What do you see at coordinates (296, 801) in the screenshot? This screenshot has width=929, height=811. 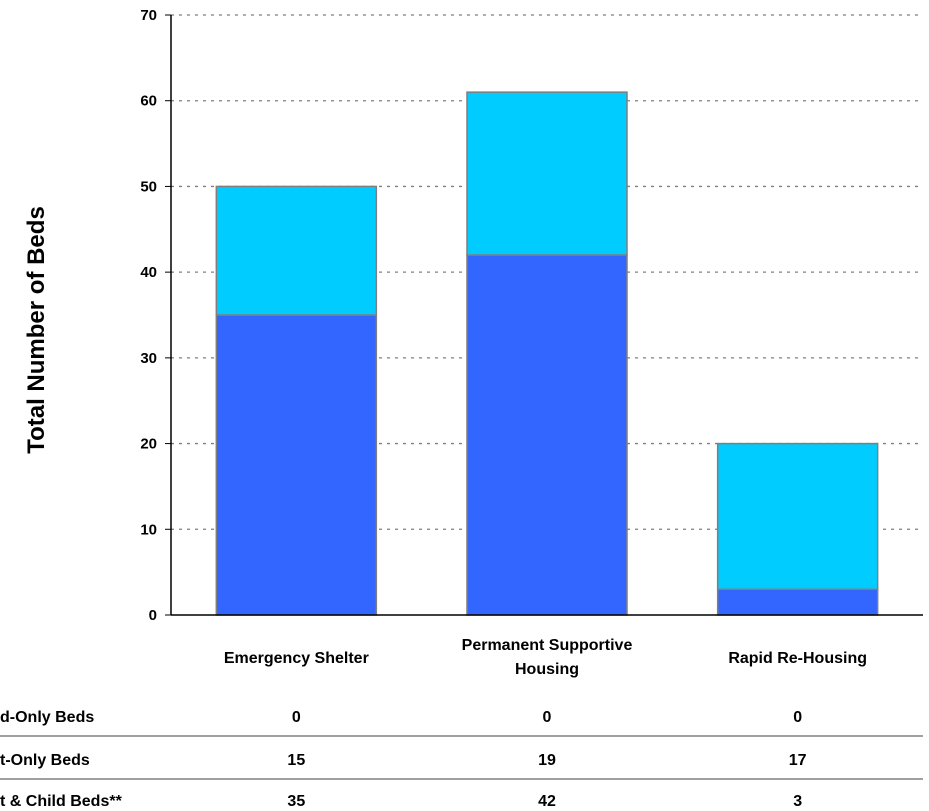 I see `table-cell-3-1: 35` at bounding box center [296, 801].